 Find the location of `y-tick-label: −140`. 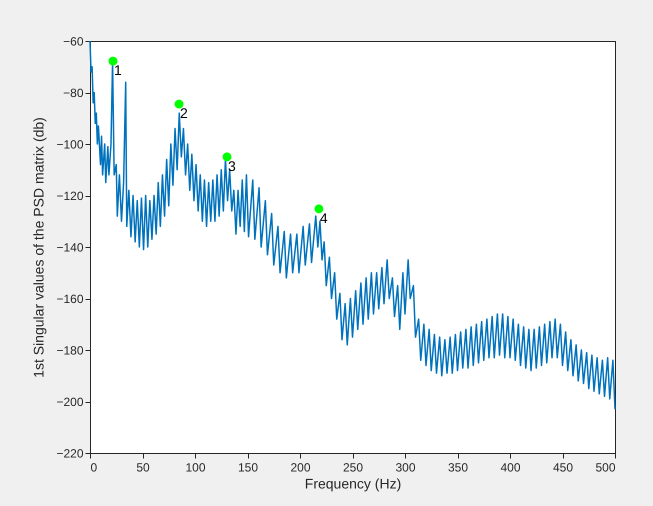

y-tick-label: −140 is located at coordinates (70, 247).